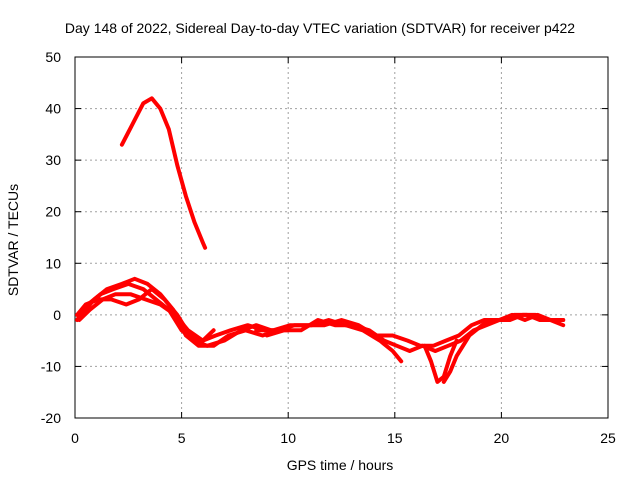 Image resolution: width=640 pixels, height=480 pixels. I want to click on y-tick-label: 10, so click(53, 263).